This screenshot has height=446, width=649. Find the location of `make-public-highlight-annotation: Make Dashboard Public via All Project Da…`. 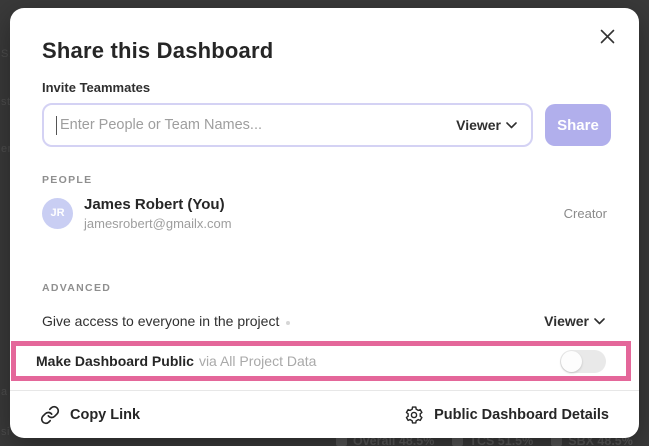

make-public-highlight-annotation: Make Dashboard Public via All Project Da… is located at coordinates (321, 361).